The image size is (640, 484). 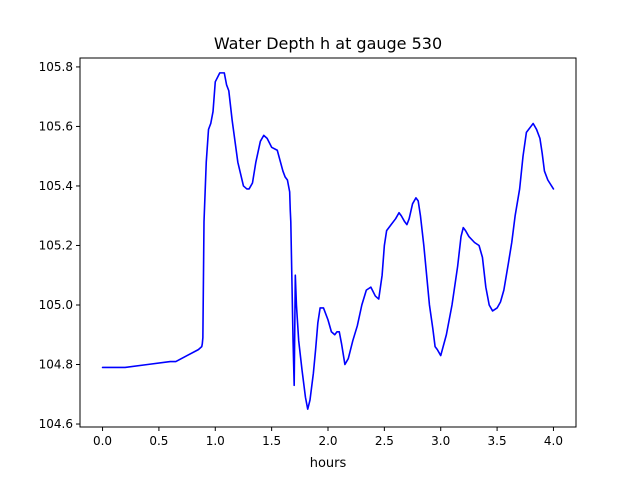 What do you see at coordinates (271, 441) in the screenshot?
I see `x-tick-label: 1.5` at bounding box center [271, 441].